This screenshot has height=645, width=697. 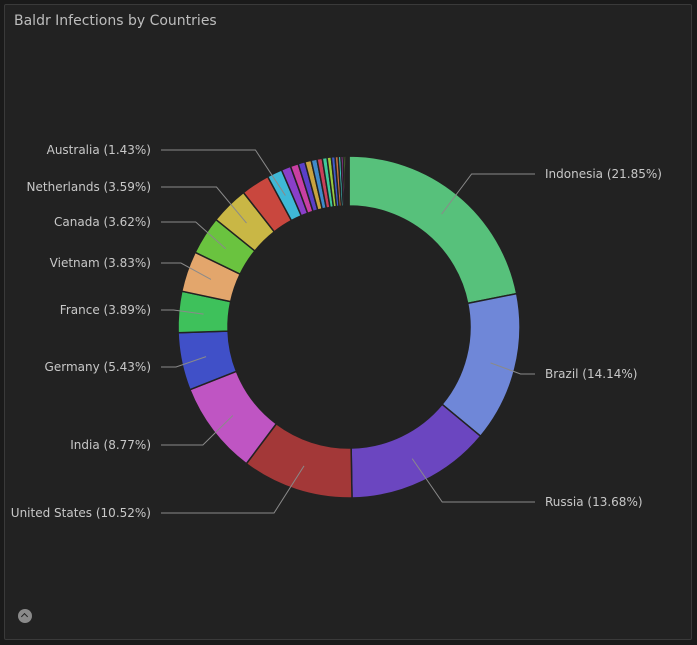 What do you see at coordinates (98, 367) in the screenshot?
I see `slice-label: Germany (5.43%)` at bounding box center [98, 367].